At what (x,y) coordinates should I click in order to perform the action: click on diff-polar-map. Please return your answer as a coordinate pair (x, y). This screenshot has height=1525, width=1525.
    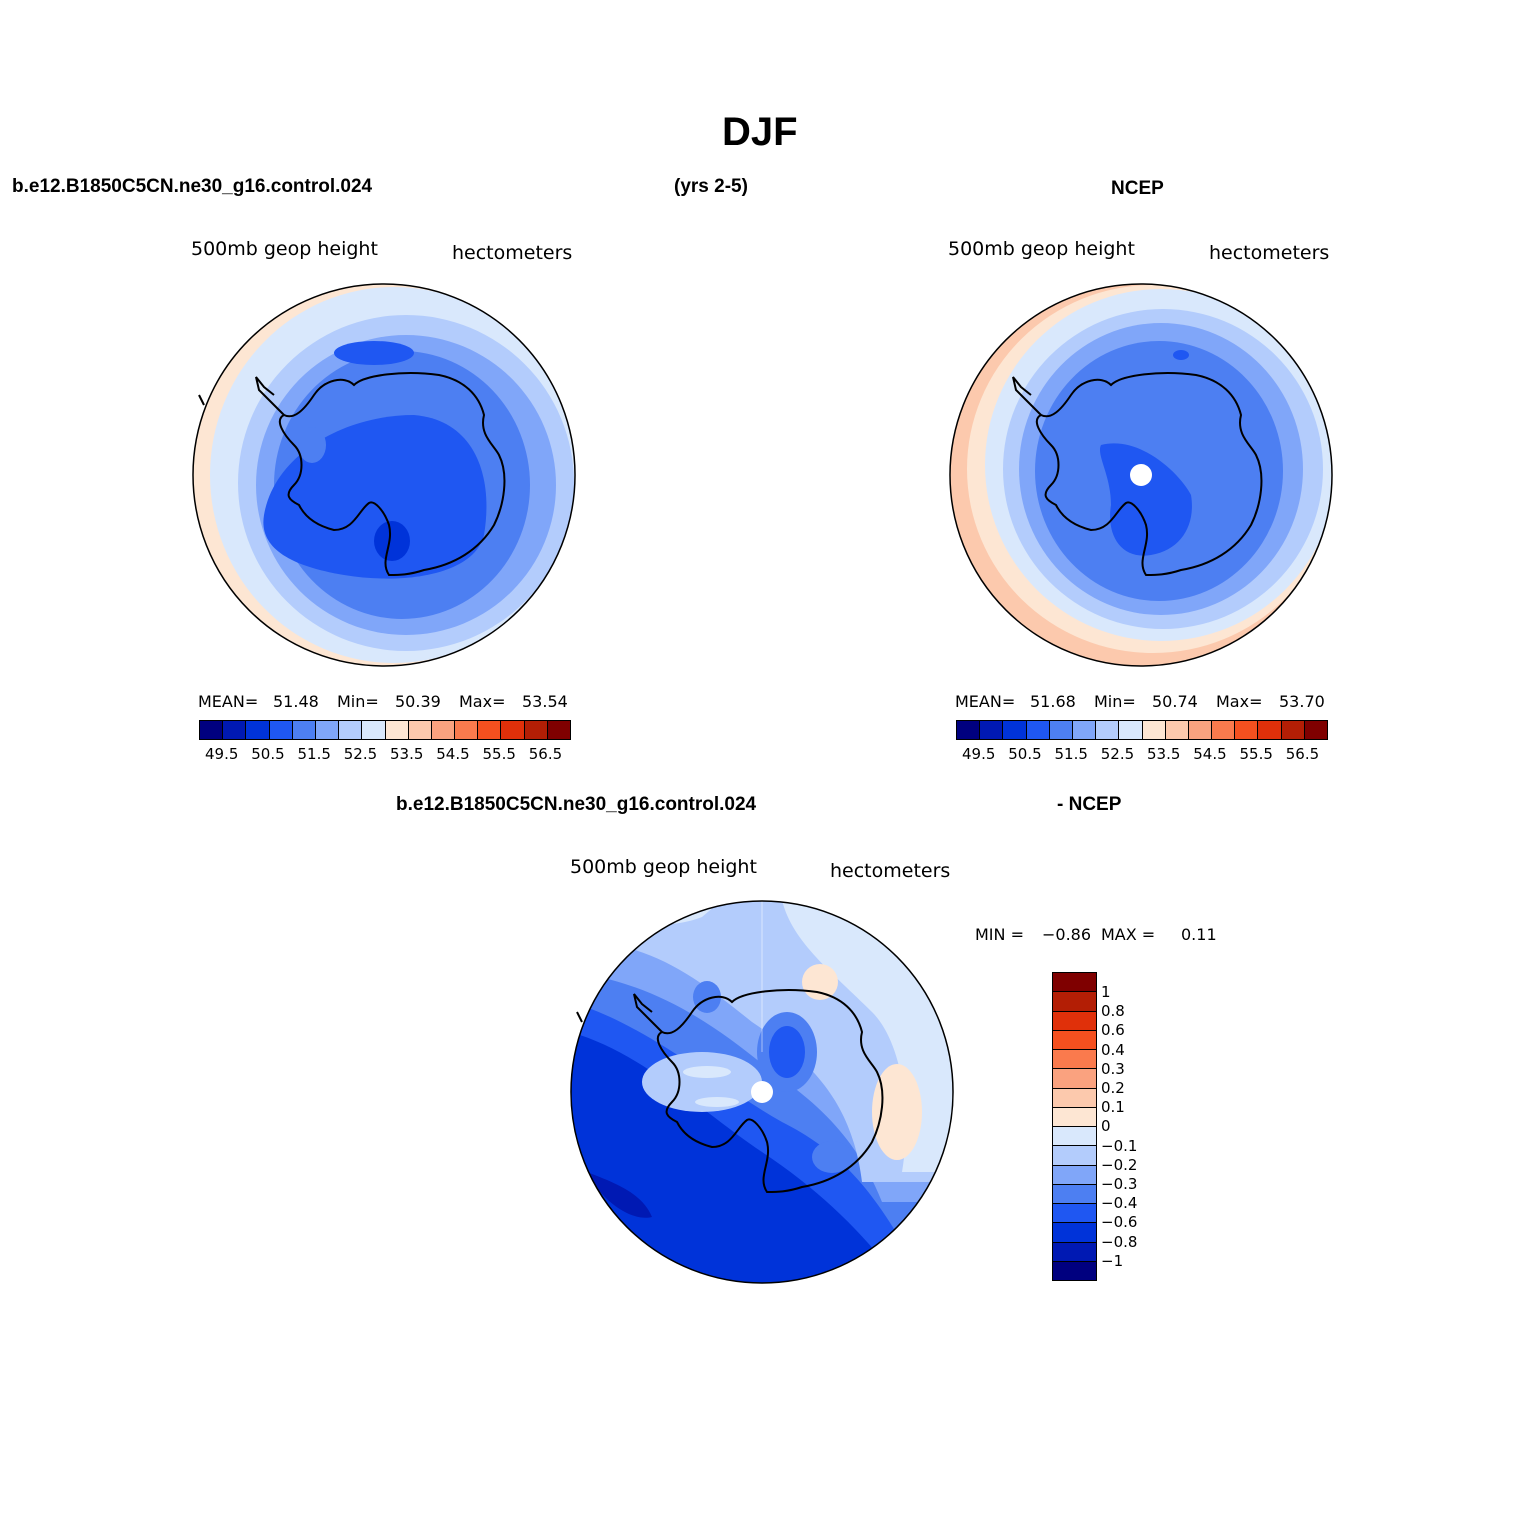
    Looking at the image, I should click on (762, 1092).